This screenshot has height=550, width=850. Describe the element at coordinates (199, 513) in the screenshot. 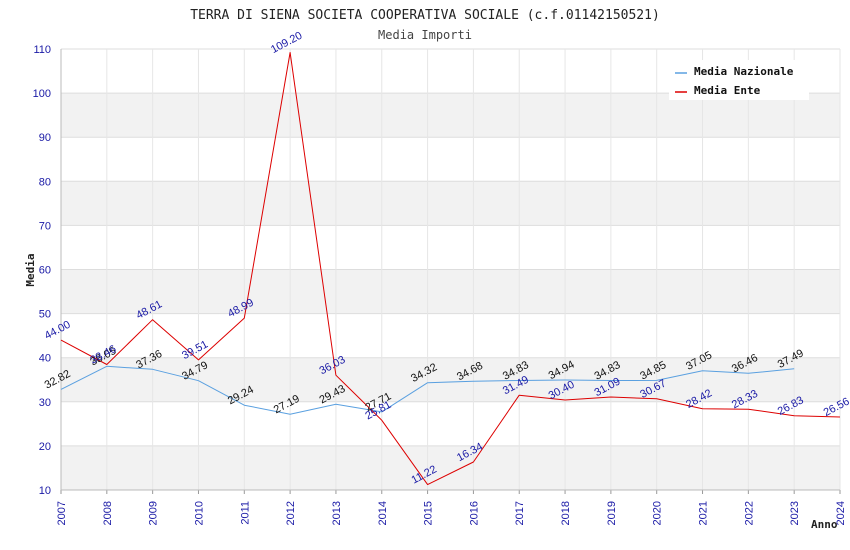

I see `x-tick-label: 2010` at that location.